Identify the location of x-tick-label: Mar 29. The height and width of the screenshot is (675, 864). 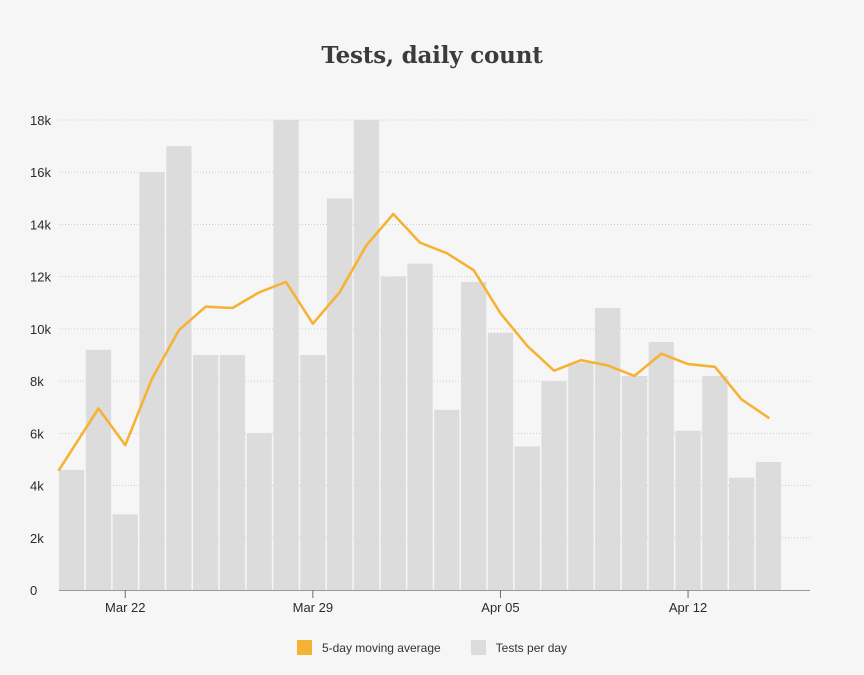
(313, 607).